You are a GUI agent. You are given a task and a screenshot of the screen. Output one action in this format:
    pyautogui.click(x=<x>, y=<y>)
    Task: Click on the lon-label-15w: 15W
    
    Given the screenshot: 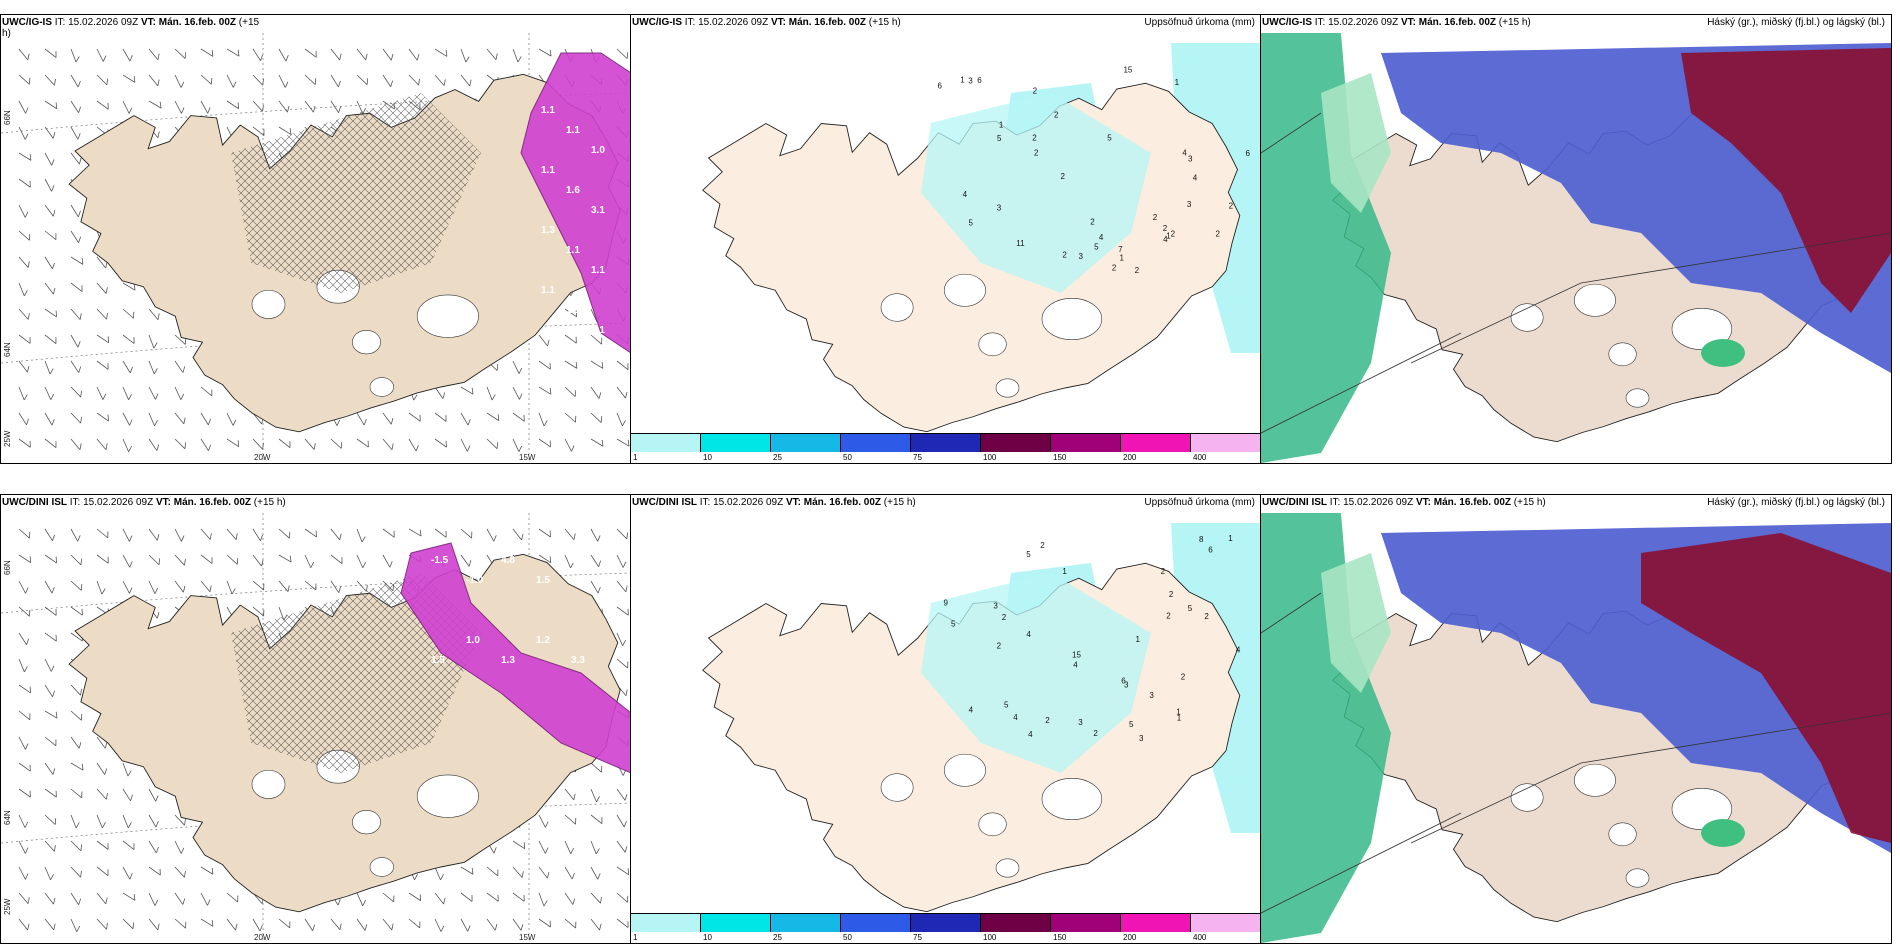 What is the action you would take?
    pyautogui.click(x=527, y=937)
    